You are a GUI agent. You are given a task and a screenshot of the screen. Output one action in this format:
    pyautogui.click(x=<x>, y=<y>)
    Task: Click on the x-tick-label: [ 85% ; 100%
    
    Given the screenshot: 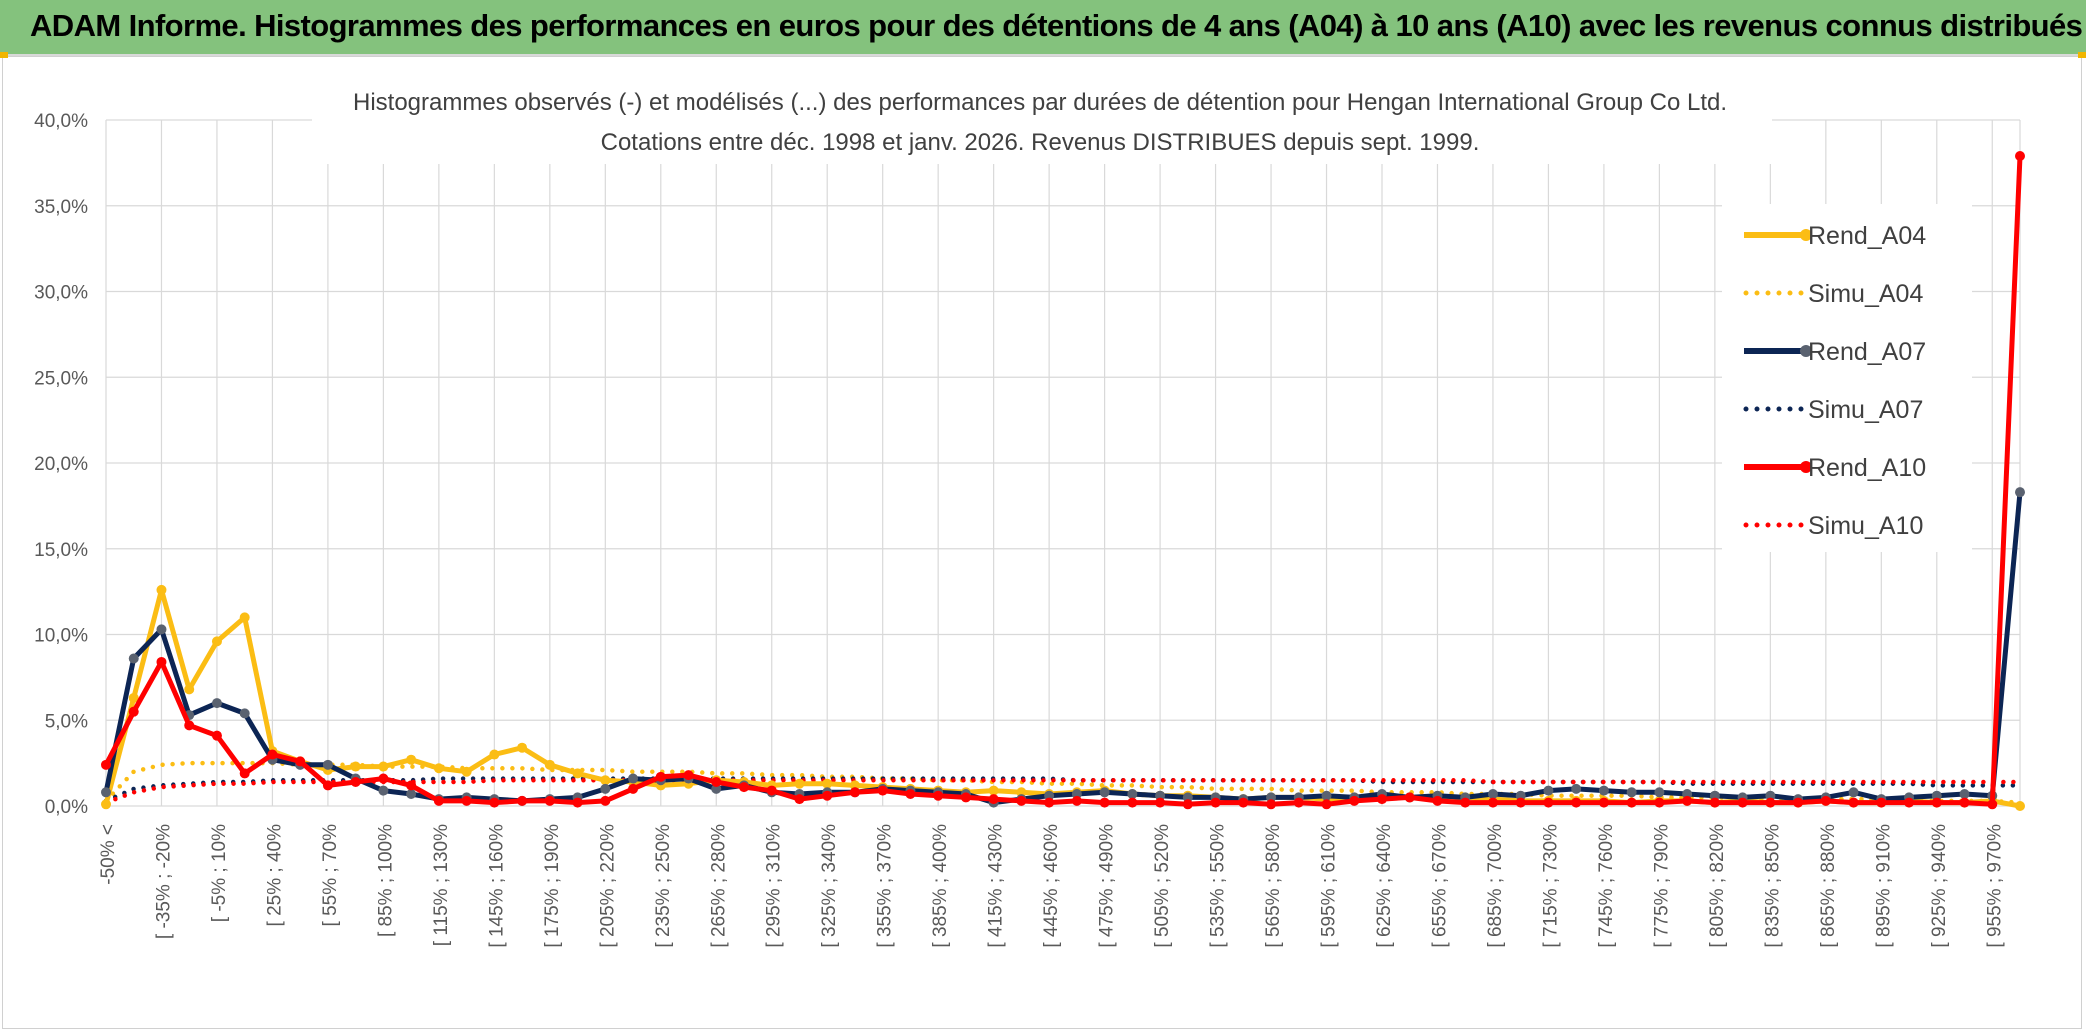 What is the action you would take?
    pyautogui.click(x=385, y=880)
    